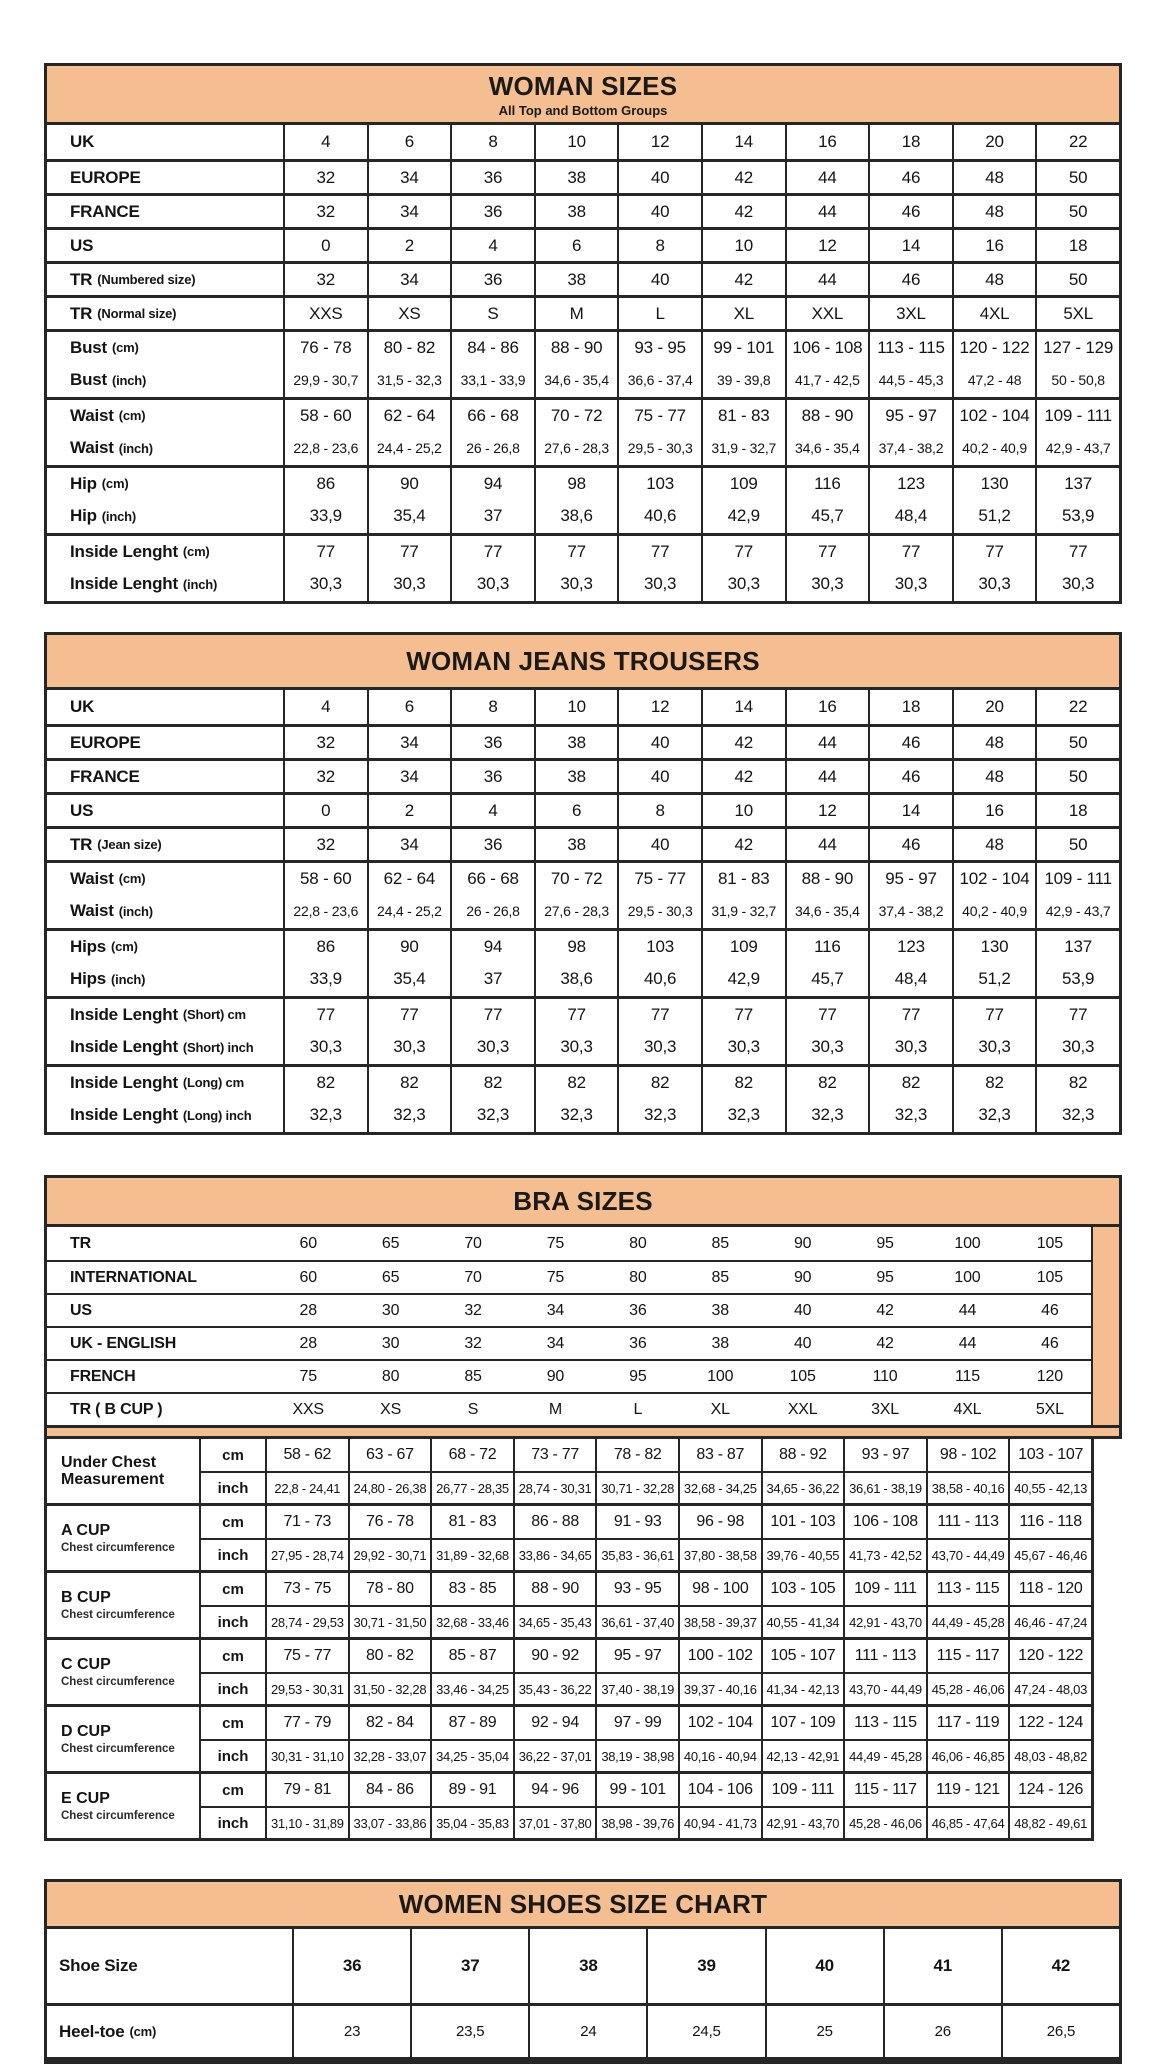  What do you see at coordinates (884, 1689) in the screenshot?
I see `size-value-cell: 43,70 - 44,49` at bounding box center [884, 1689].